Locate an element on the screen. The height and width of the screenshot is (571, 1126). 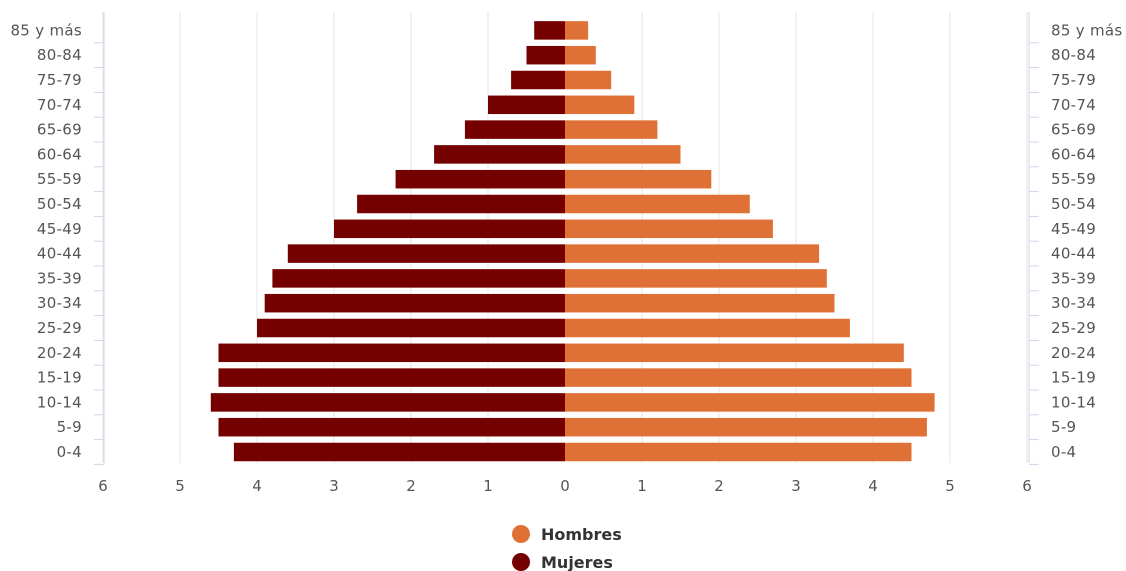
legend-label-hombres: Hombres is located at coordinates (581, 534).